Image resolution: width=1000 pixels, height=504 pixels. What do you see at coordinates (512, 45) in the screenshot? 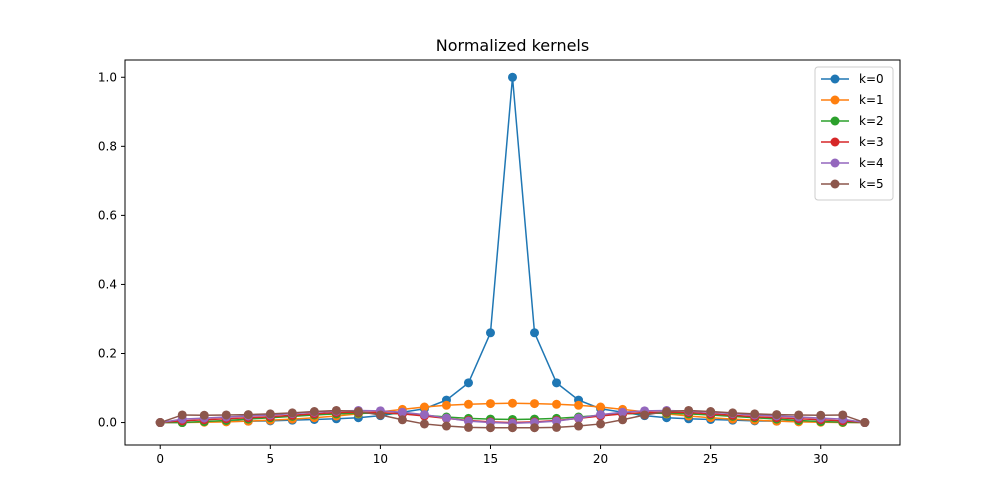
I see `chart-title: Normalized kernels` at bounding box center [512, 45].